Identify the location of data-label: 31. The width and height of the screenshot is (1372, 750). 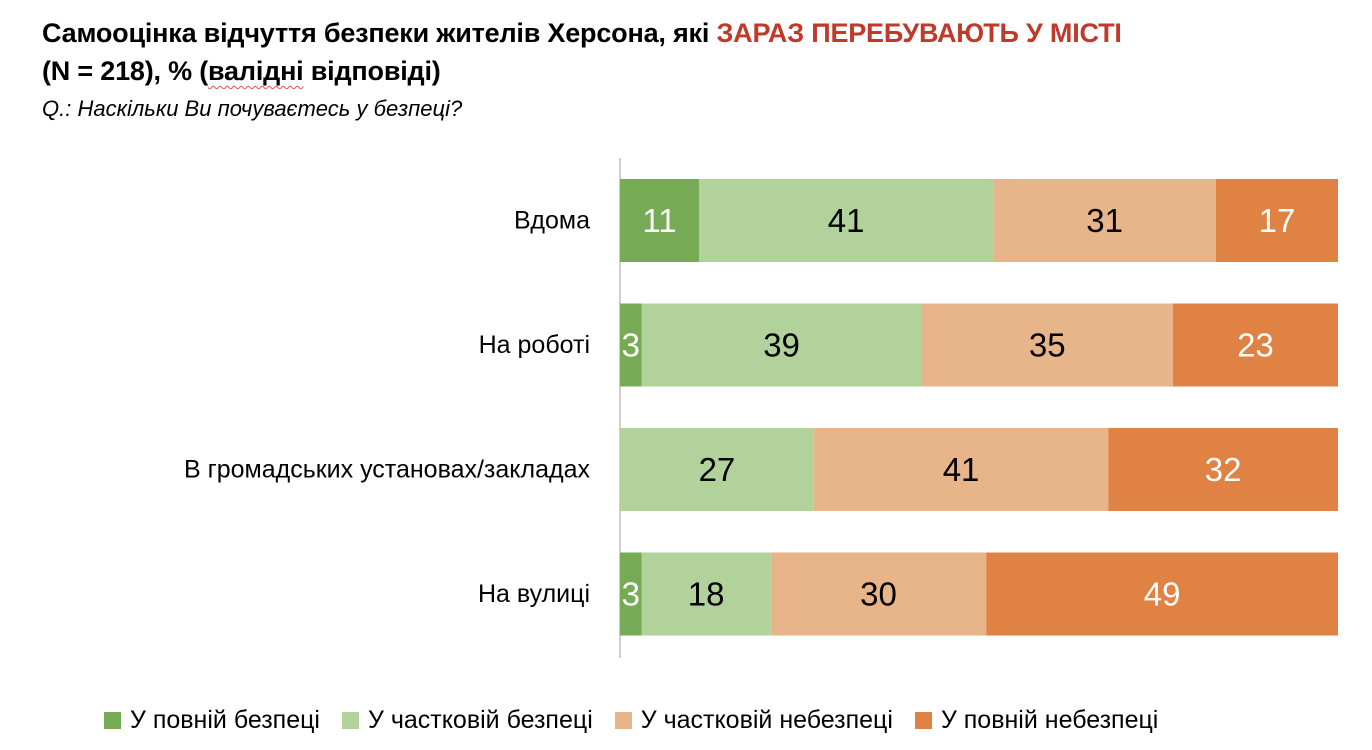
(1104, 220).